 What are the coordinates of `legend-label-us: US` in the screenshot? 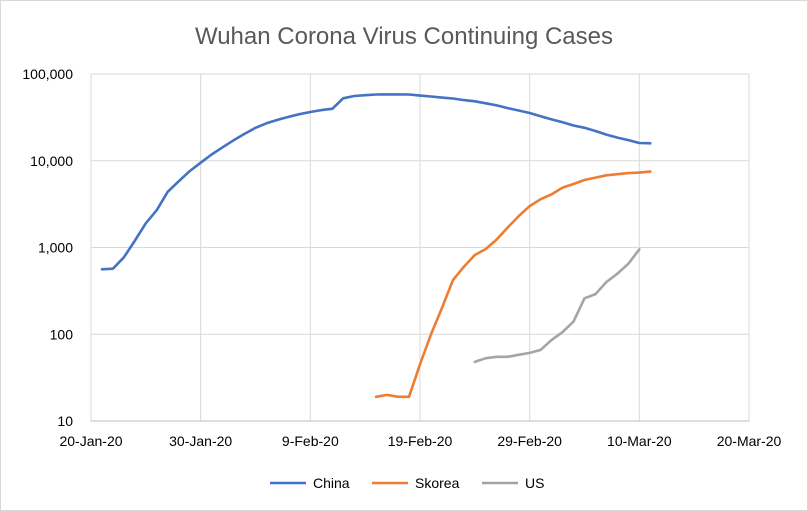 It's located at (534, 483).